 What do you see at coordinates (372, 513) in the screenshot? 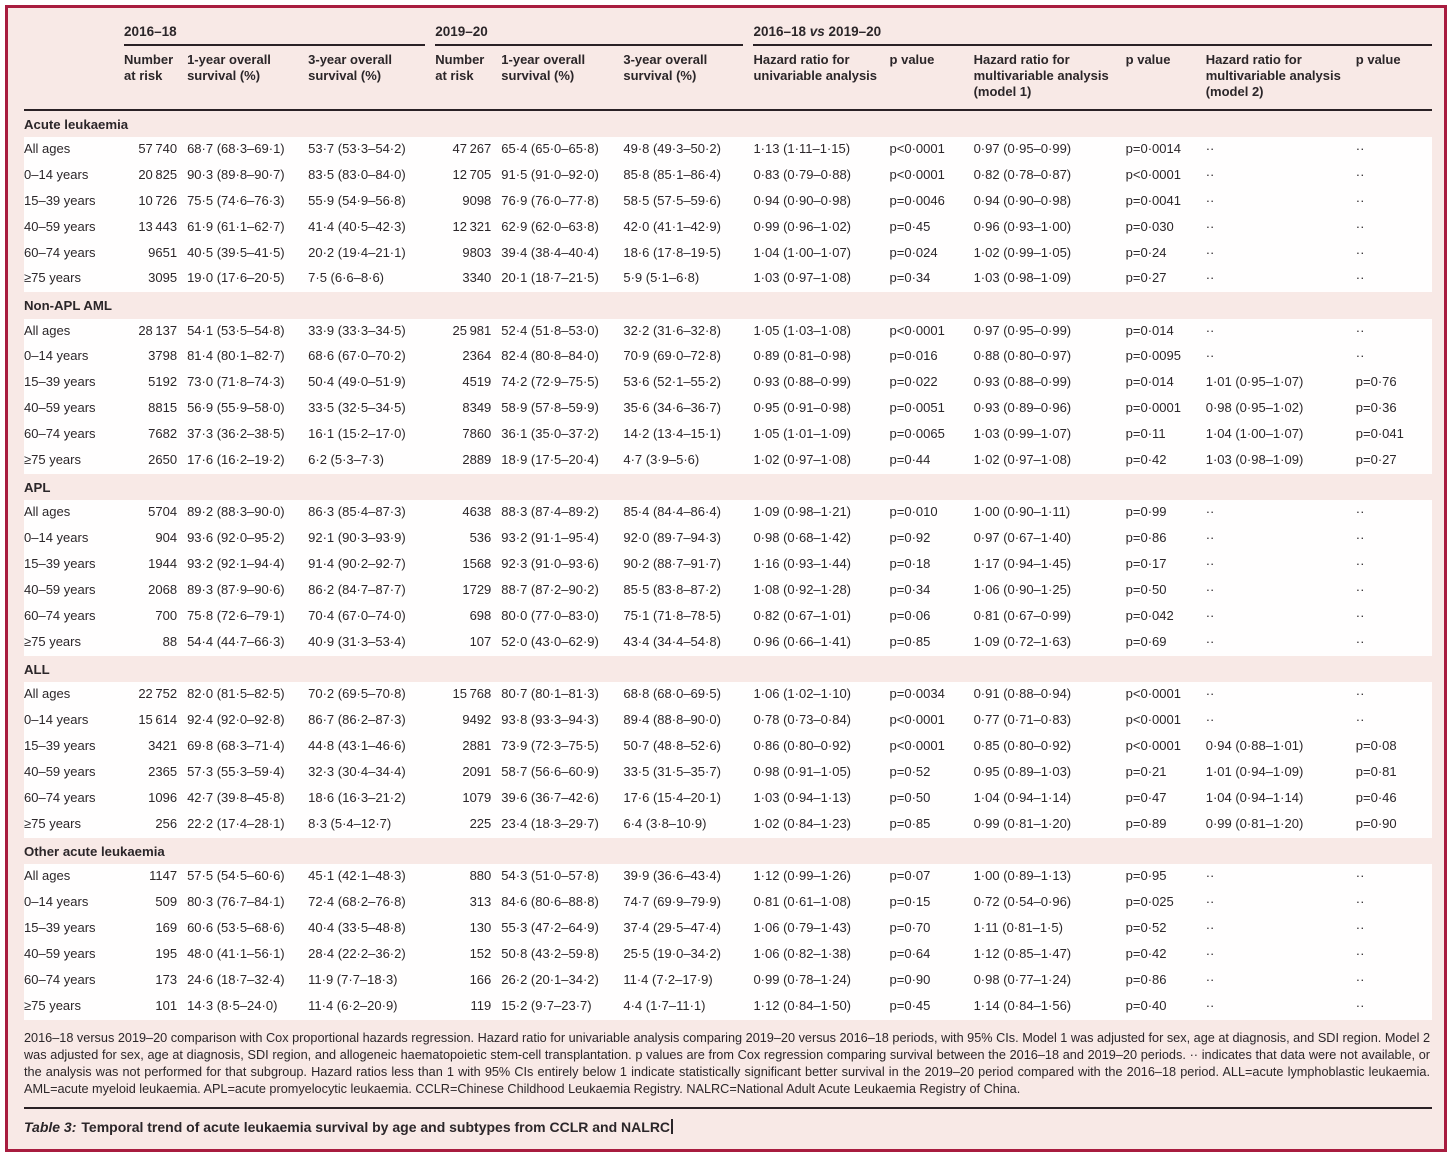
I see `os-3year-cell: 86·3 (85·4–87·3)` at bounding box center [372, 513].